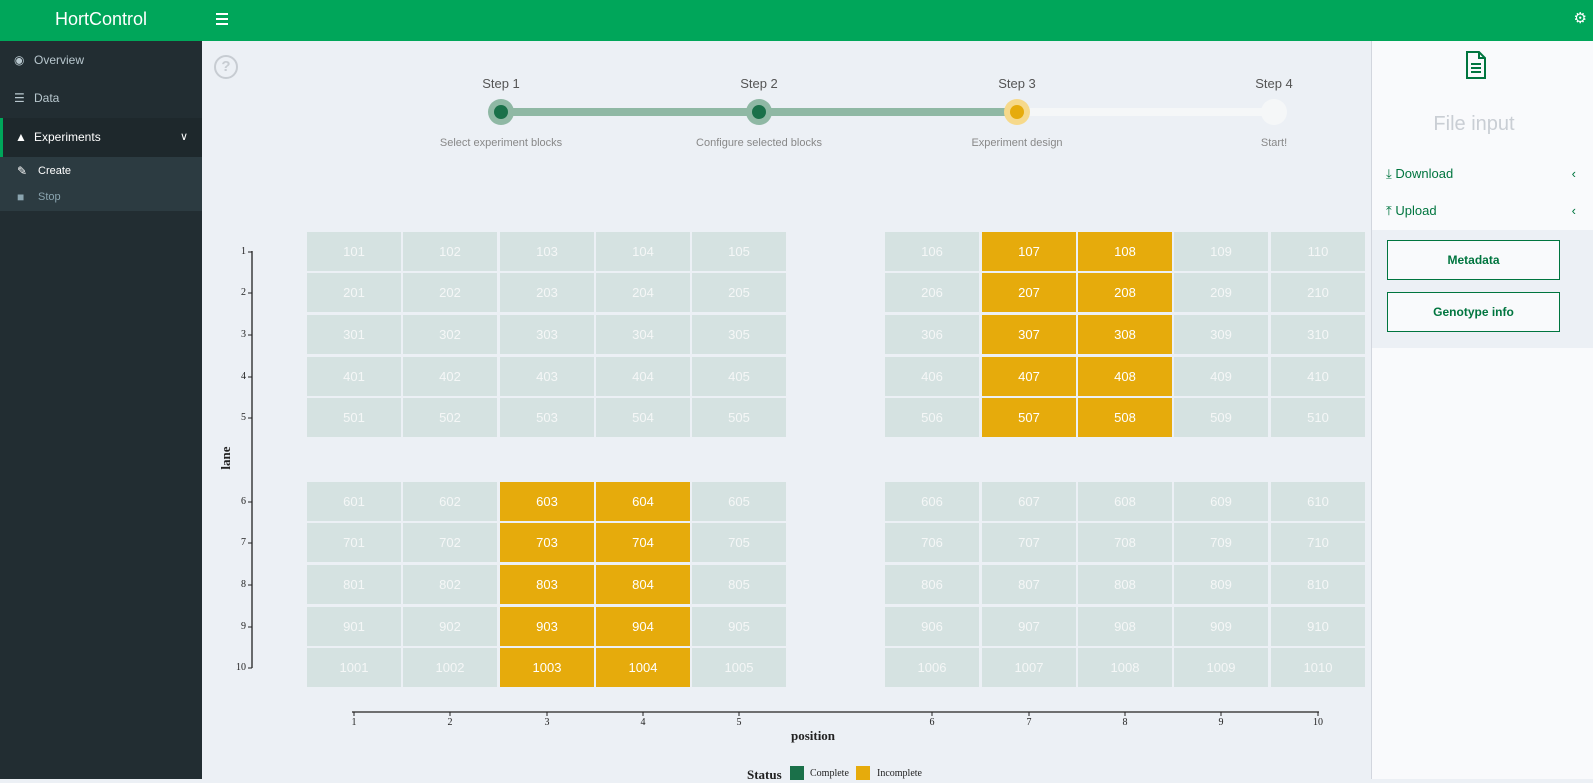 The image size is (1593, 783). What do you see at coordinates (739, 584) in the screenshot?
I see `block-cell-805: 805` at bounding box center [739, 584].